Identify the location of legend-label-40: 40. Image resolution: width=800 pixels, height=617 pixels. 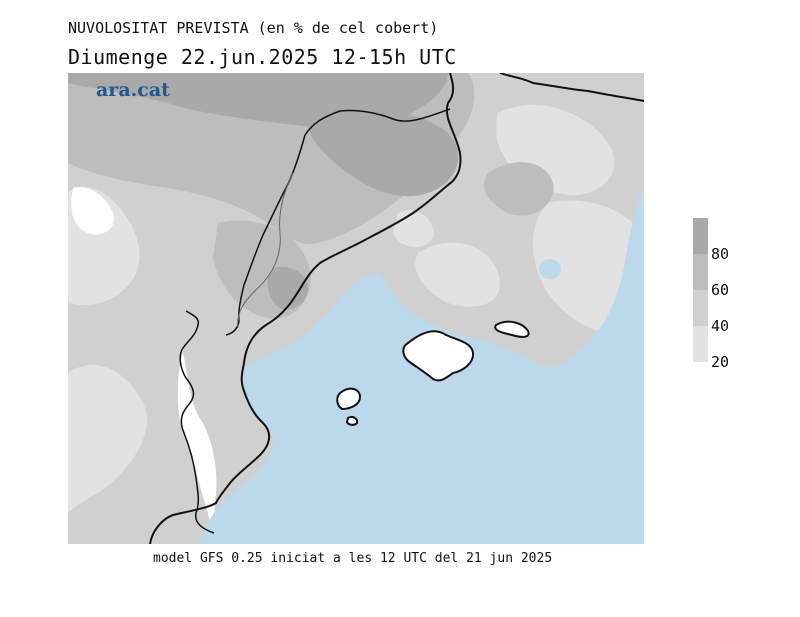
(720, 326).